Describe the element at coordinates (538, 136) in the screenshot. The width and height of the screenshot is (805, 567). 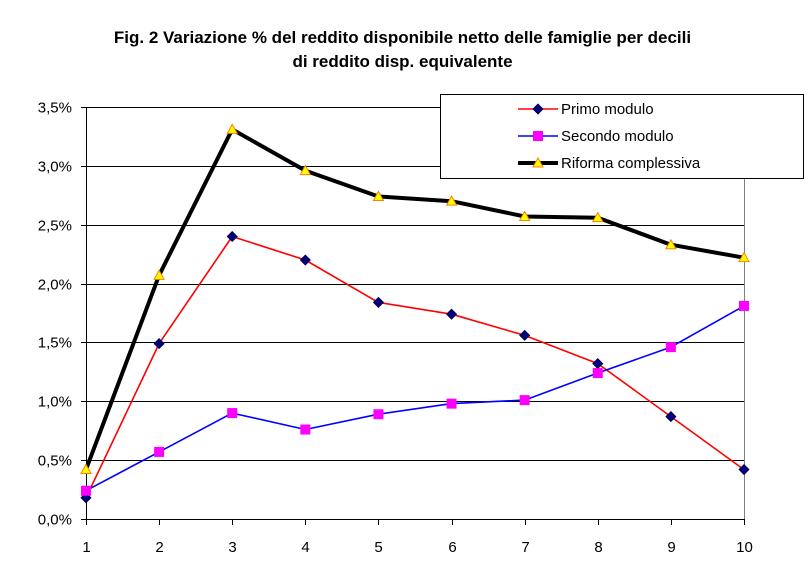
I see `legend-marker-secondo-modulo` at that location.